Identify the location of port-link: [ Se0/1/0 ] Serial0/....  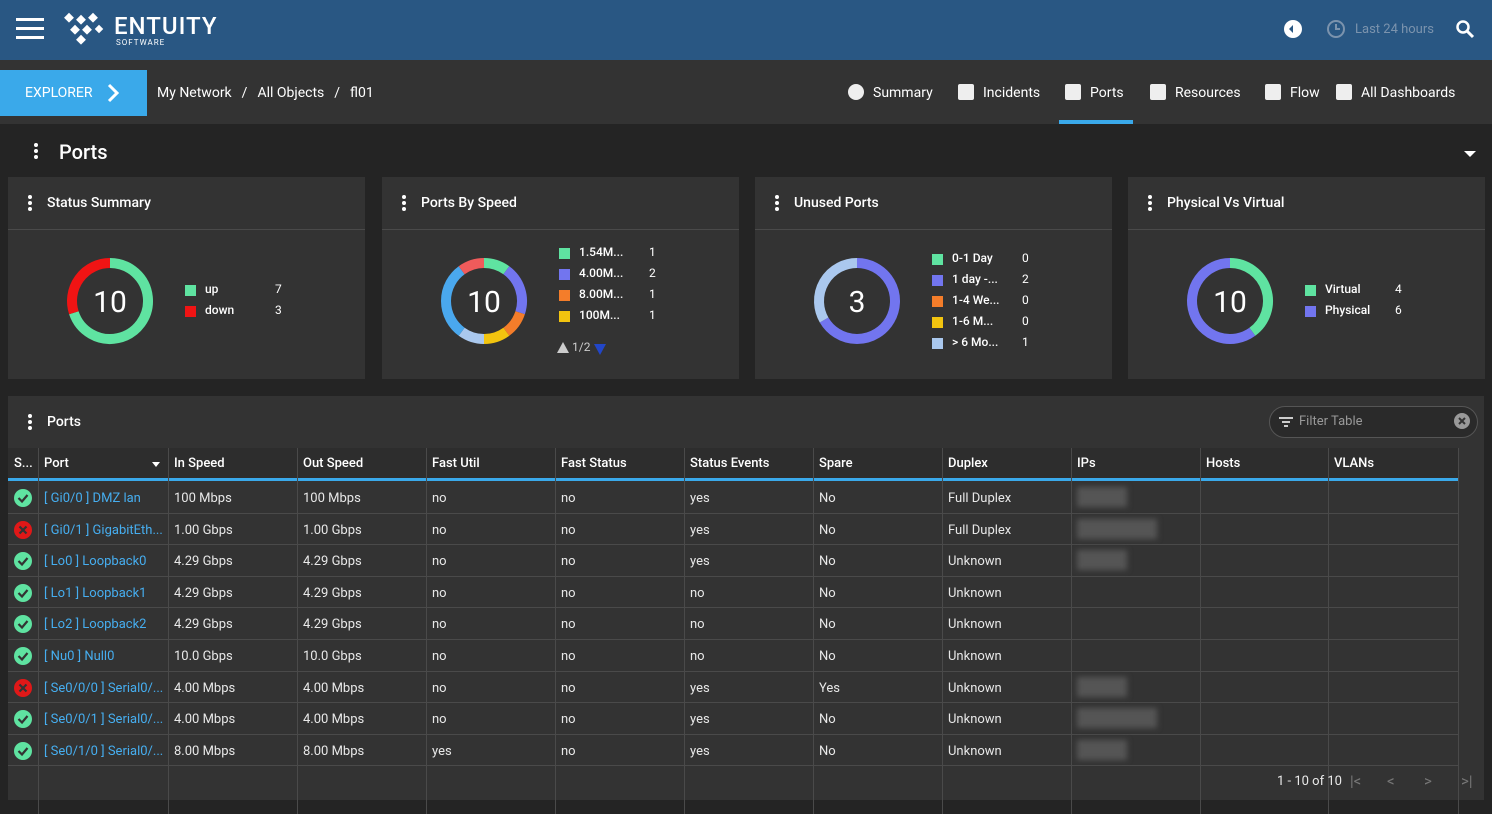
(104, 751).